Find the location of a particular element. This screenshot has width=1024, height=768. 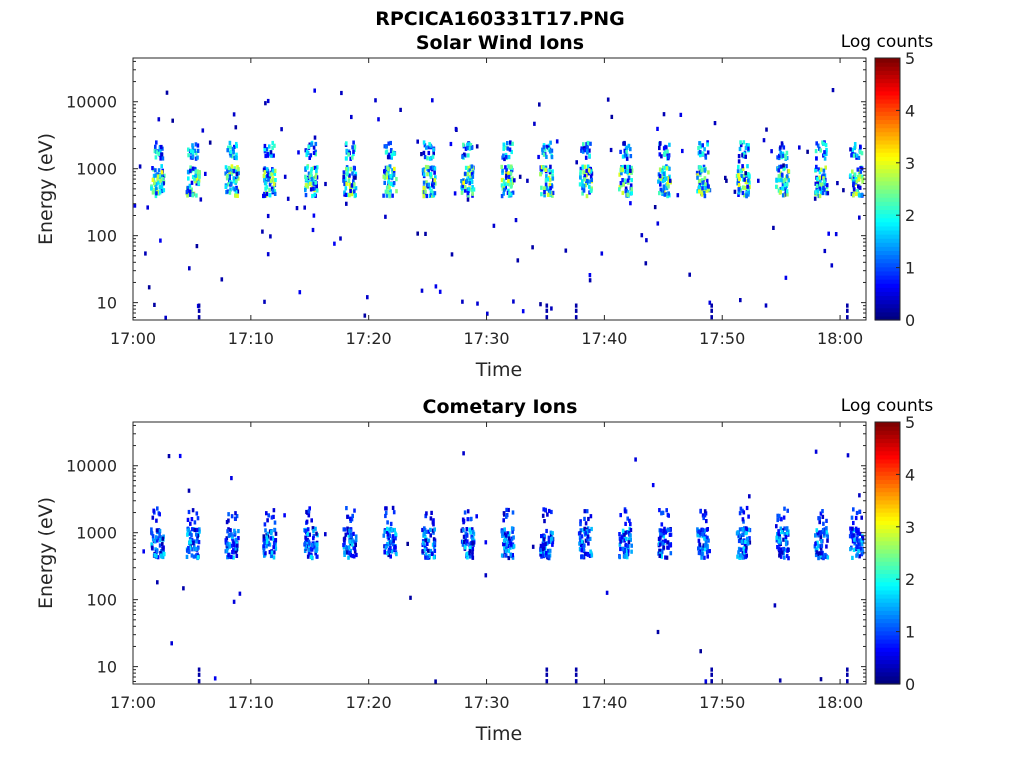

colorbar-frame is located at coordinates (887, 553).